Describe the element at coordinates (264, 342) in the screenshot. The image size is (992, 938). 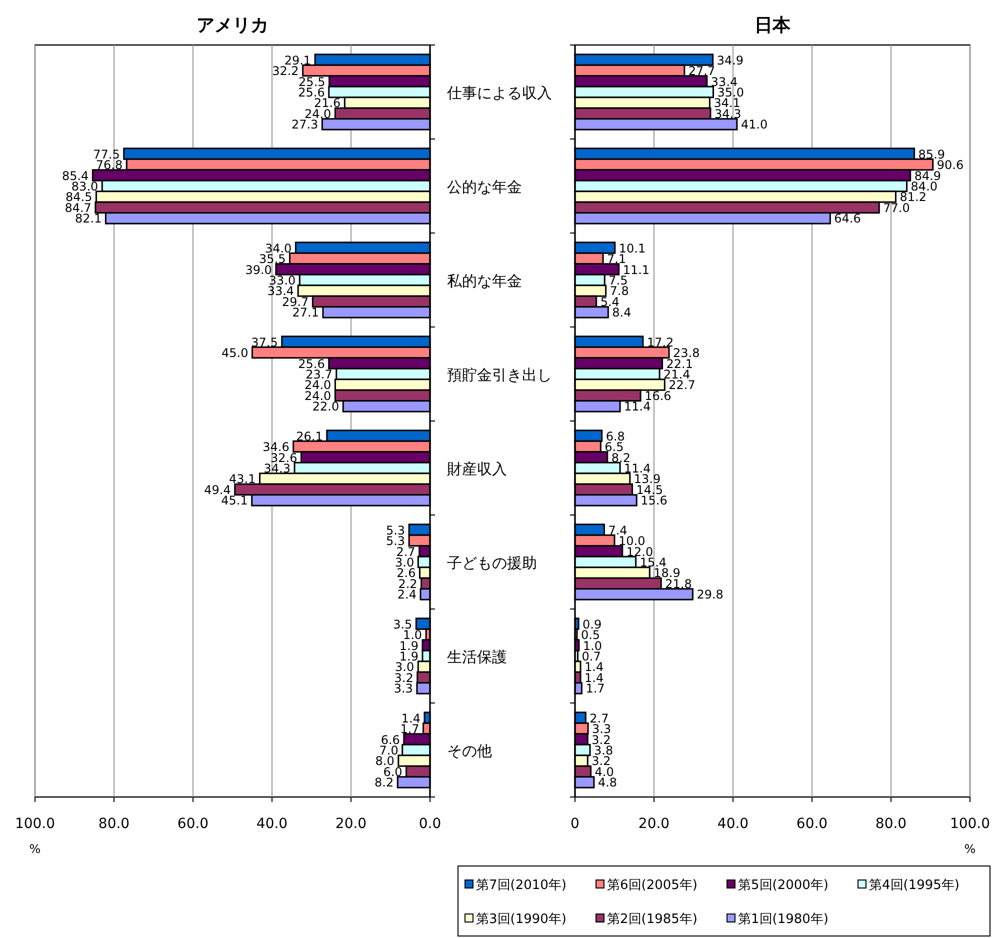
I see `data-label: 37.5` at that location.